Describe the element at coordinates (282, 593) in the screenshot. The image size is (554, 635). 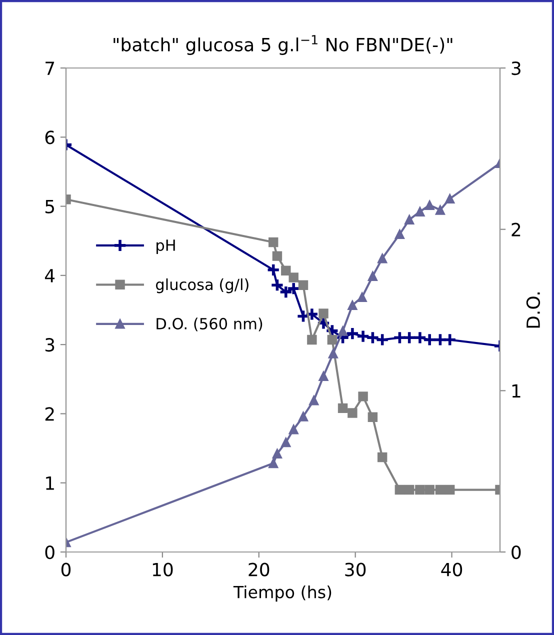
I see `x-axis-title: Tiempo (hs)` at that location.